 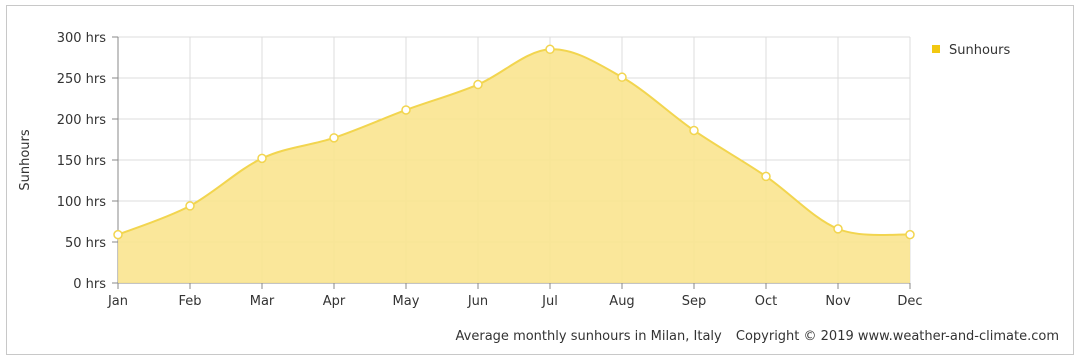 What do you see at coordinates (89, 284) in the screenshot?
I see `y-tick-label: 0 hrs` at bounding box center [89, 284].